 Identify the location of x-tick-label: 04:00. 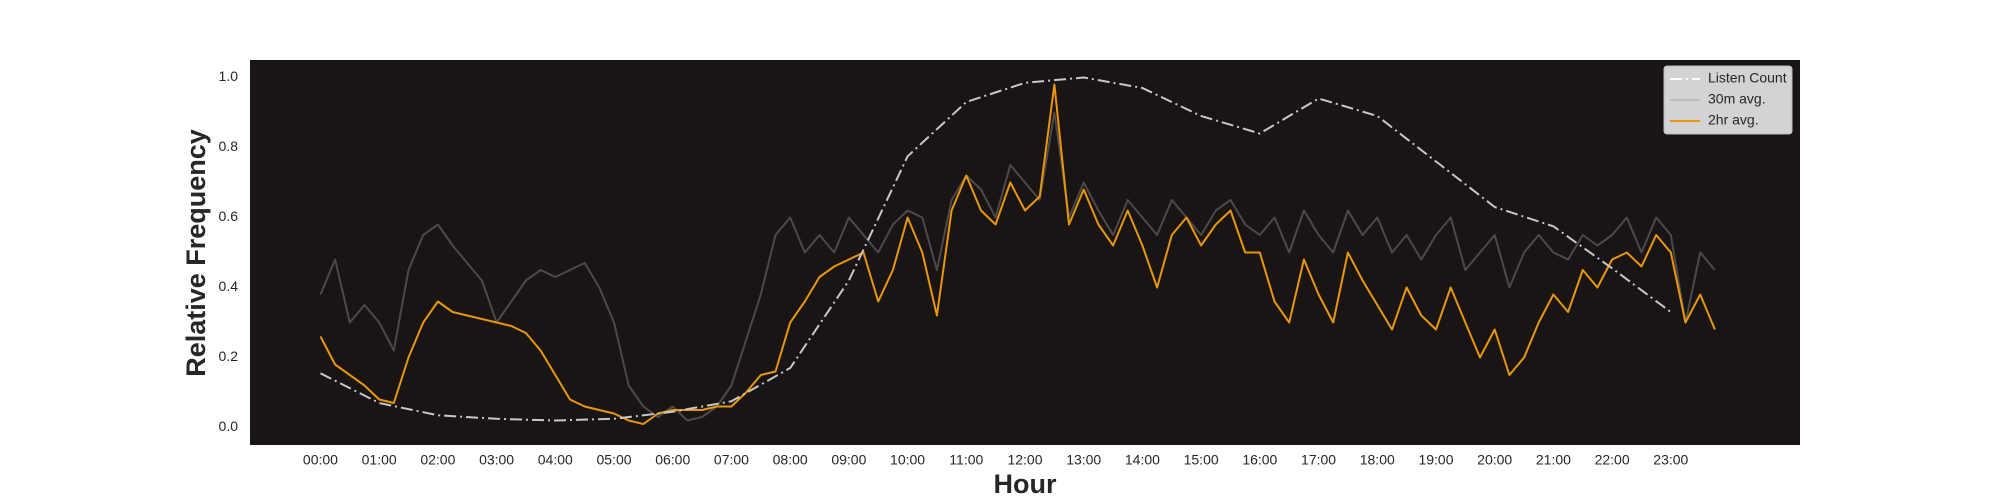
(555, 460).